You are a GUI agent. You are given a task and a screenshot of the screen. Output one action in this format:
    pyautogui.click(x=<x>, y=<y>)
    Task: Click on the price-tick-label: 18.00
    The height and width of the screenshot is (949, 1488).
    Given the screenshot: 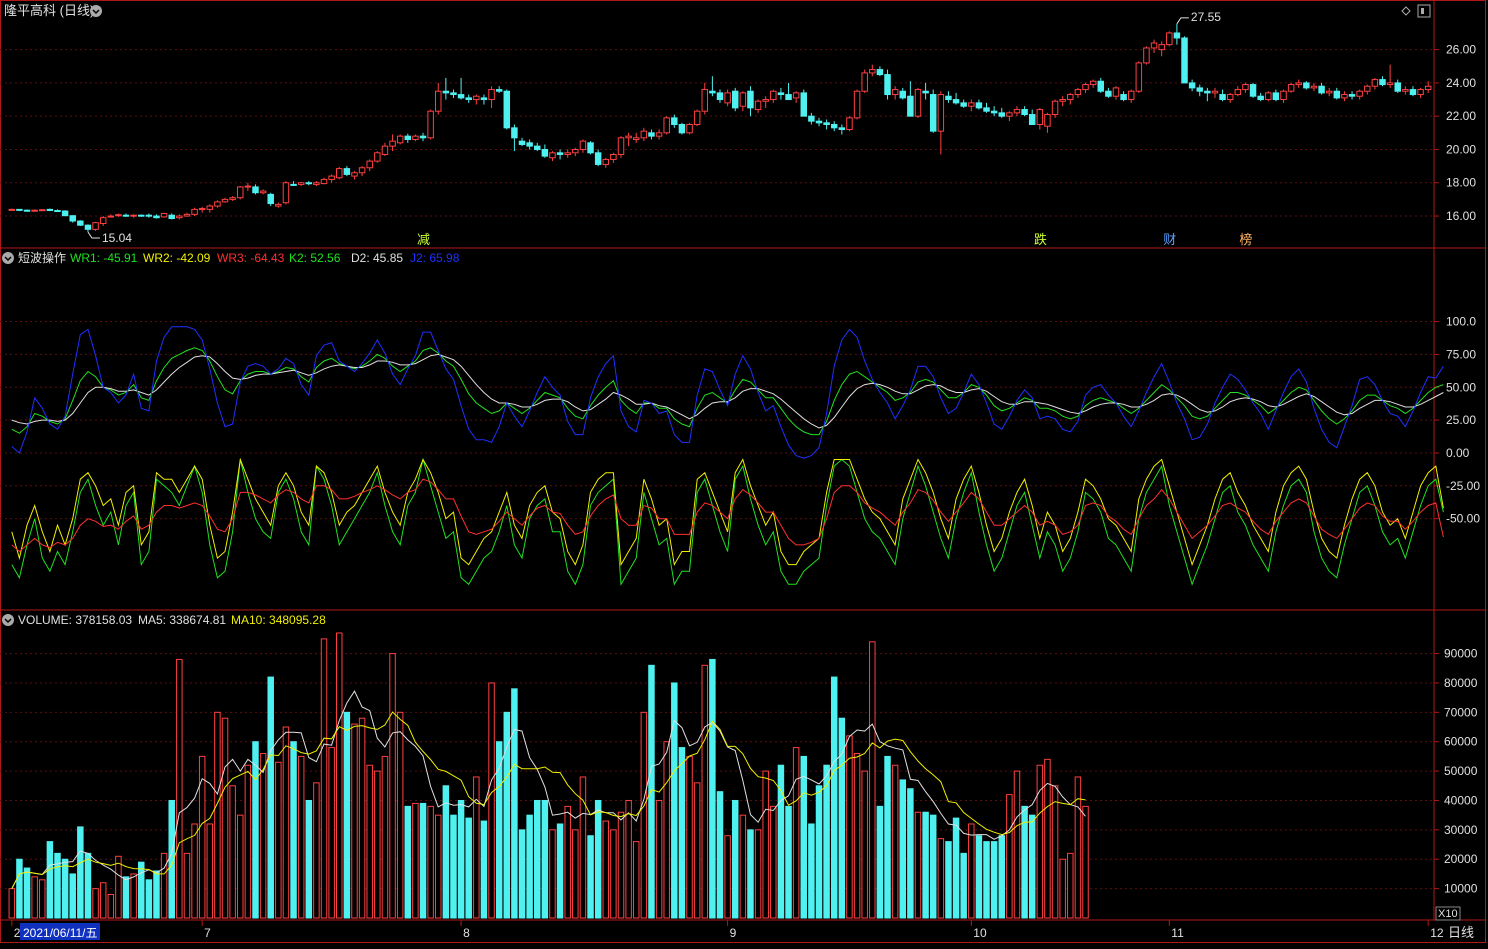 What is the action you would take?
    pyautogui.click(x=1461, y=183)
    